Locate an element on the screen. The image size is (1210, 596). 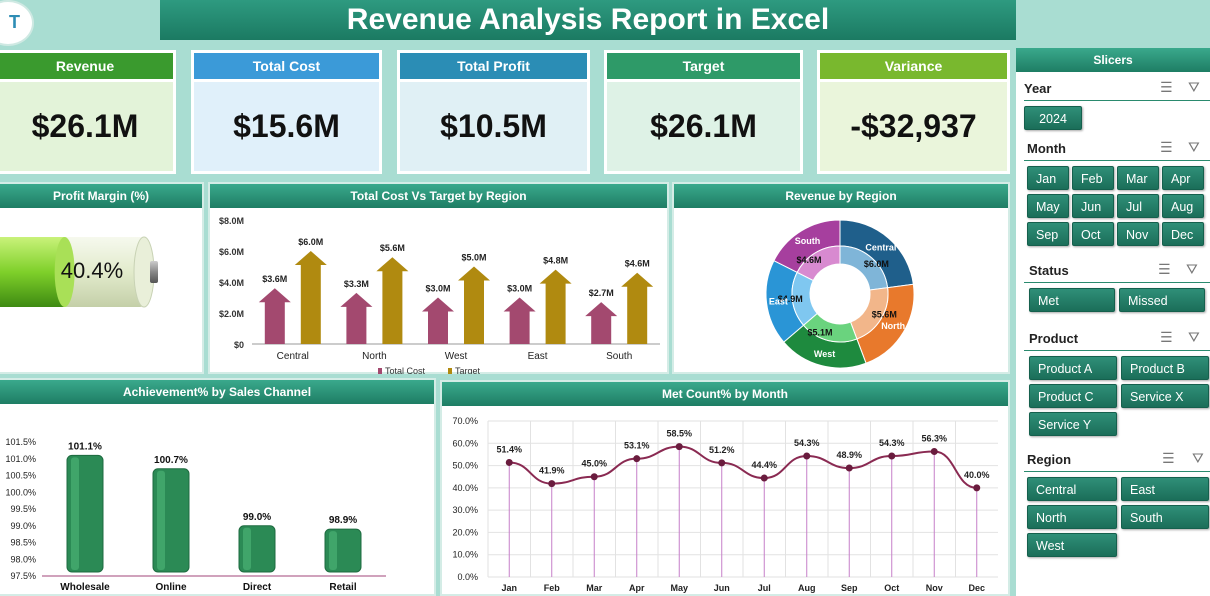
slicer-status-missed: Missed is located at coordinates (1162, 300).